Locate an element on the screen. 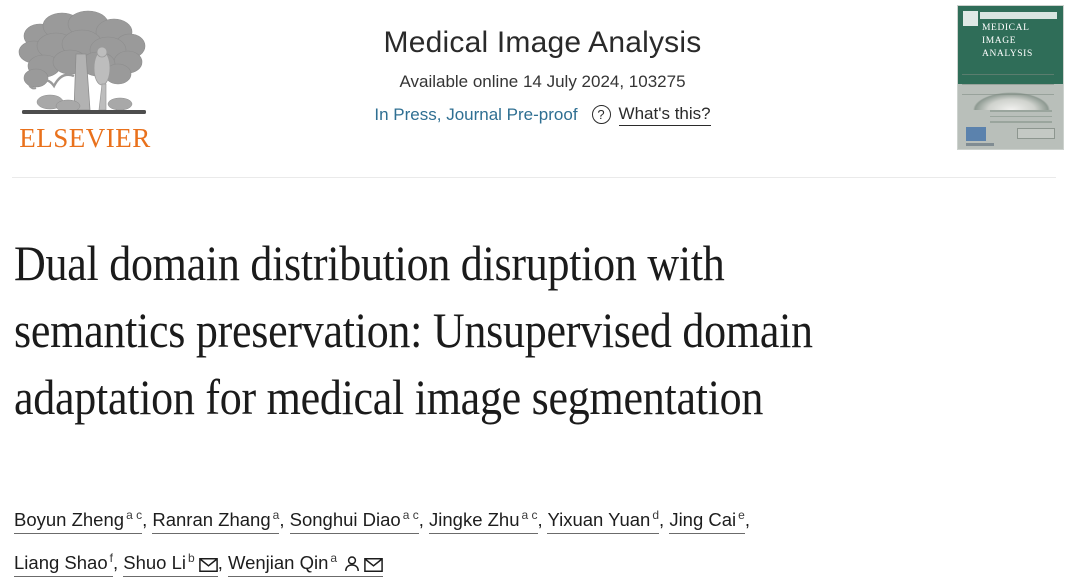  cover-elsevier-icon is located at coordinates (970, 18).